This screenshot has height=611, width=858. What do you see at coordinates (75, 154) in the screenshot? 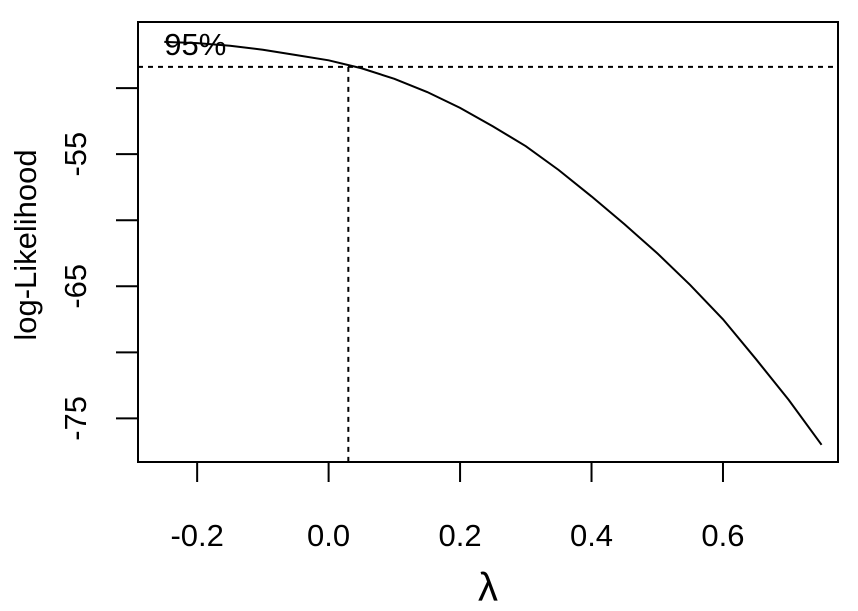
I see `y-tick-label: -55` at bounding box center [75, 154].